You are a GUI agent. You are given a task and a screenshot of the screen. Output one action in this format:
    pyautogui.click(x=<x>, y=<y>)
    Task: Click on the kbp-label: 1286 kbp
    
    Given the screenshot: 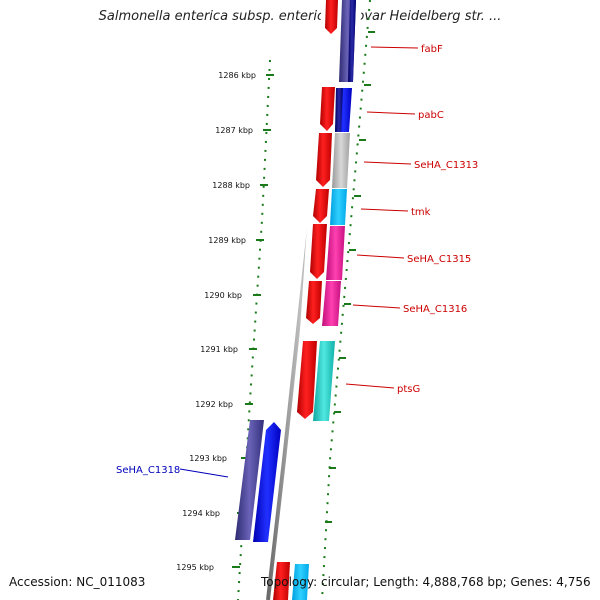 What is the action you would take?
    pyautogui.click(x=237, y=75)
    